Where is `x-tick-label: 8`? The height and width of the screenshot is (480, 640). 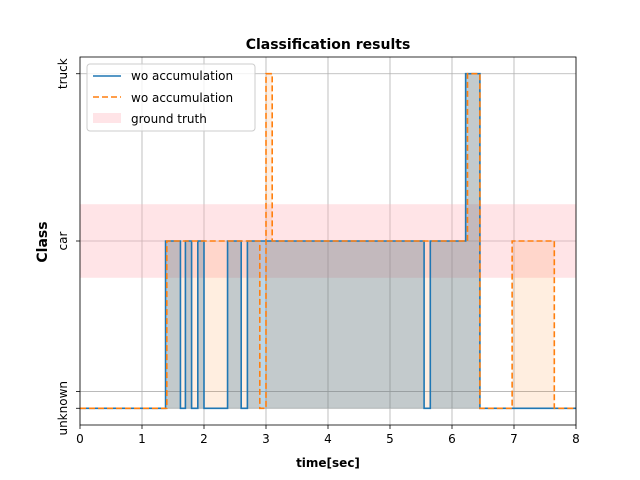
x-tick-label: 8 is located at coordinates (576, 439).